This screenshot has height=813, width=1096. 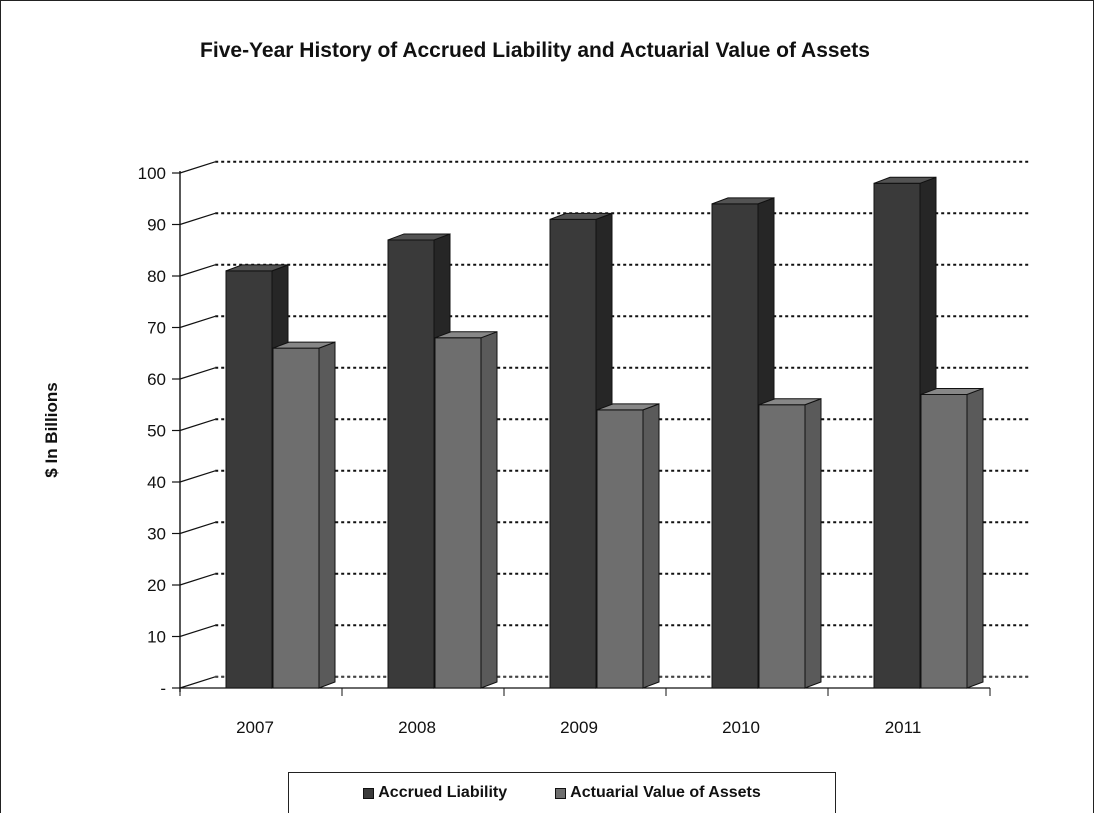 I want to click on y-tick-label: 80, so click(x=156, y=276).